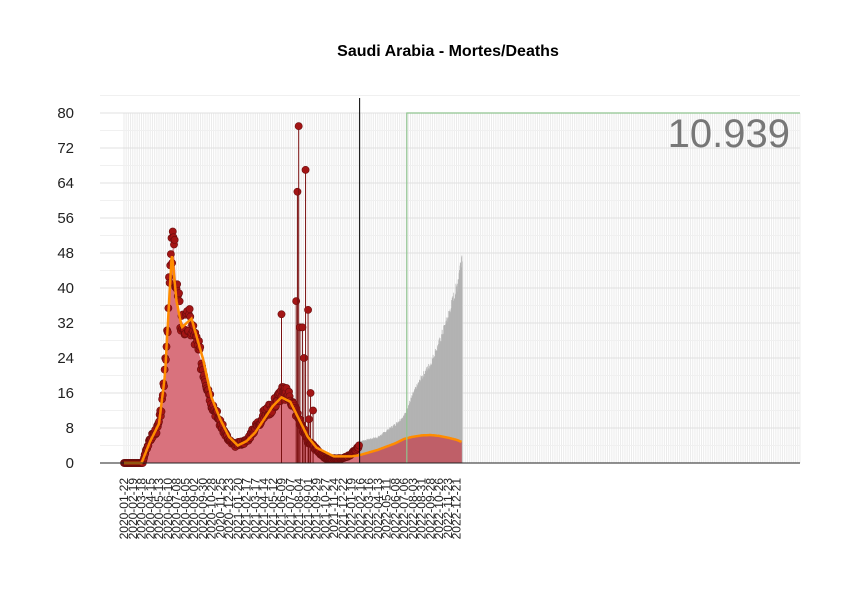 This screenshot has height=600, width=850. What do you see at coordinates (411, 445) in the screenshot?
I see `projection-line` at bounding box center [411, 445].